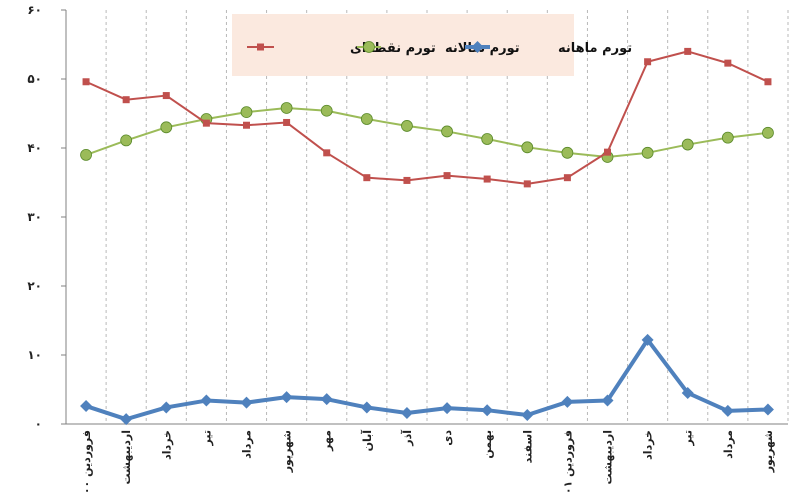 Image resolution: width=800 pixels, height=492 pixels. I want to click on legend-box, so click(403, 45).